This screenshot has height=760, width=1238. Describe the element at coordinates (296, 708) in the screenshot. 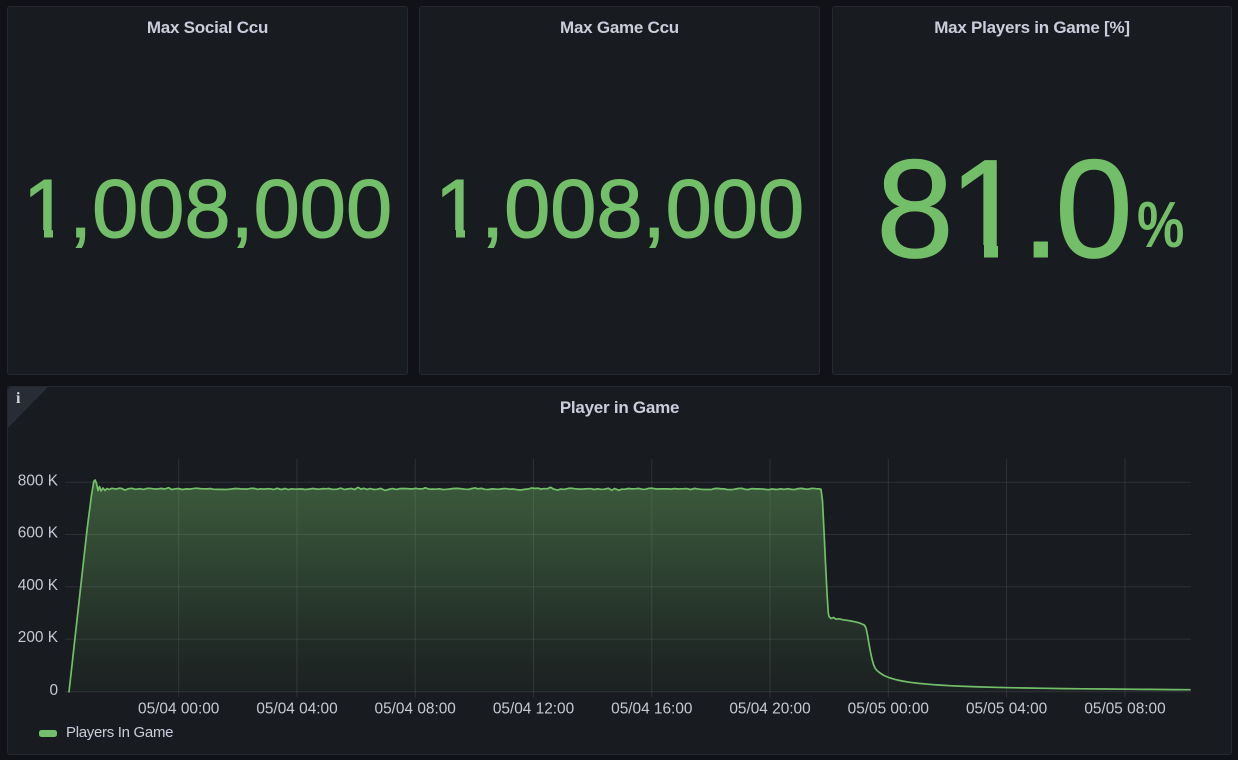

I see `svg-text: 05/04 04:00` at that location.